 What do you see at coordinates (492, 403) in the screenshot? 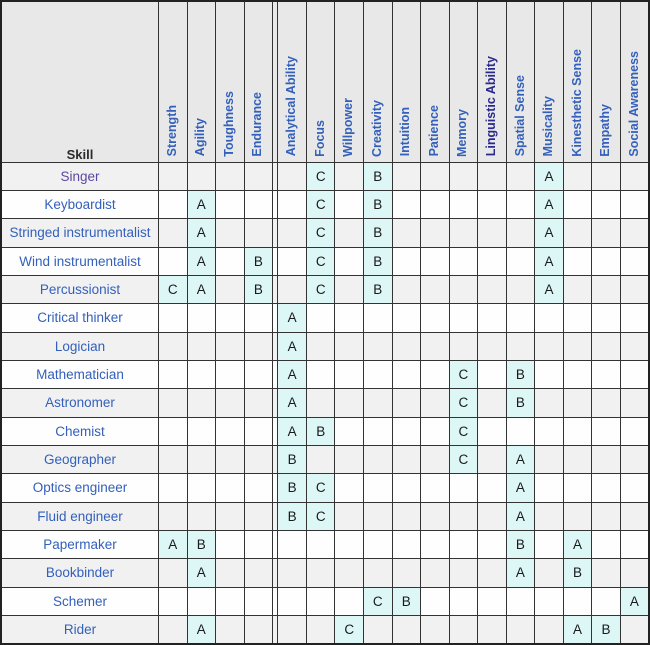
I see `cell-astronomer-linguistic-ability` at bounding box center [492, 403].